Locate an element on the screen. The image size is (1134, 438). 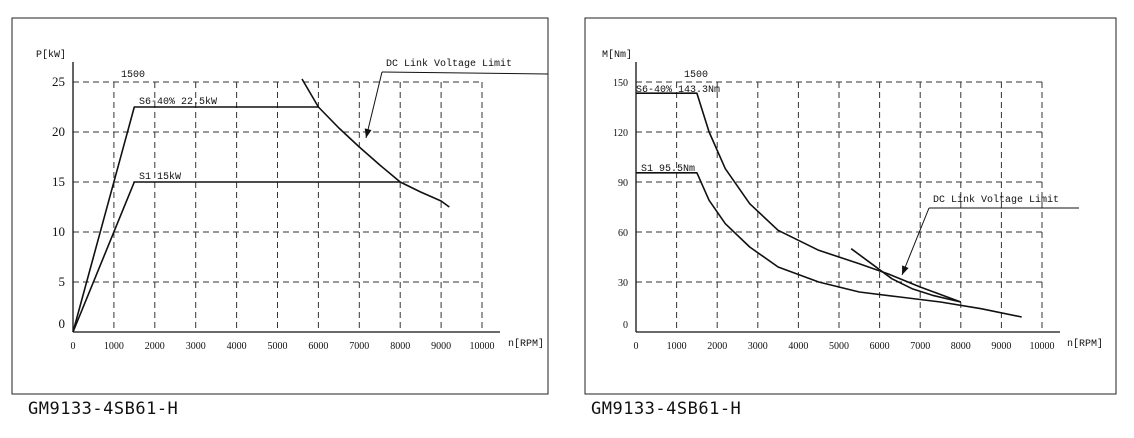
annotation-label: S1 95.5Nm is located at coordinates (668, 169).